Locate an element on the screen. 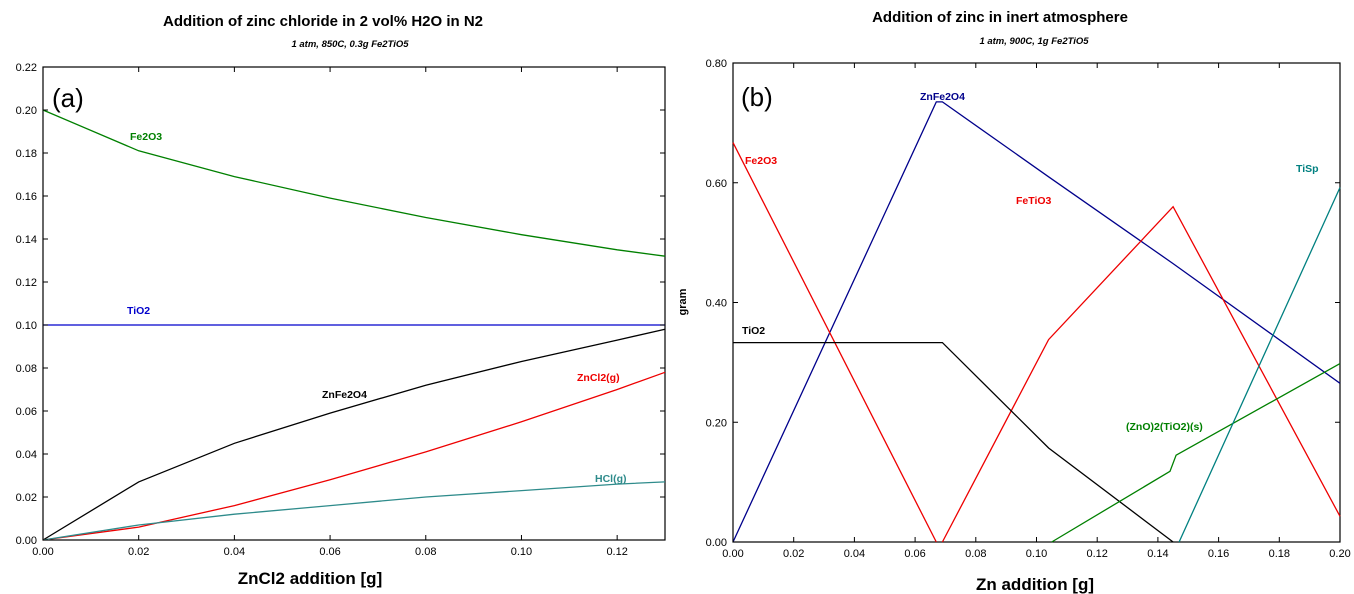 This screenshot has width=1354, height=594. chart-a-x-tick-label: 0.12 is located at coordinates (616, 552).